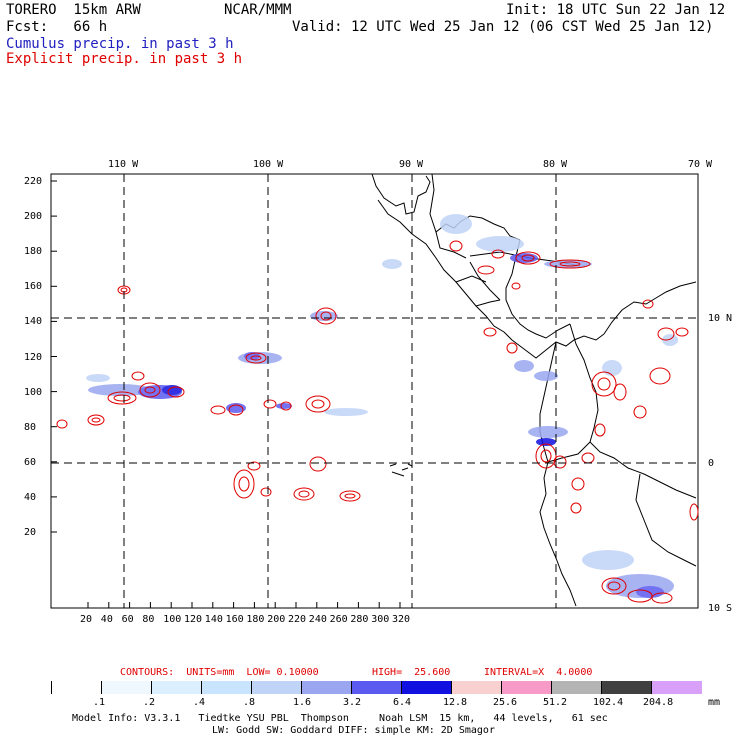  I want to click on colorbar-label: 204.8, so click(658, 702).